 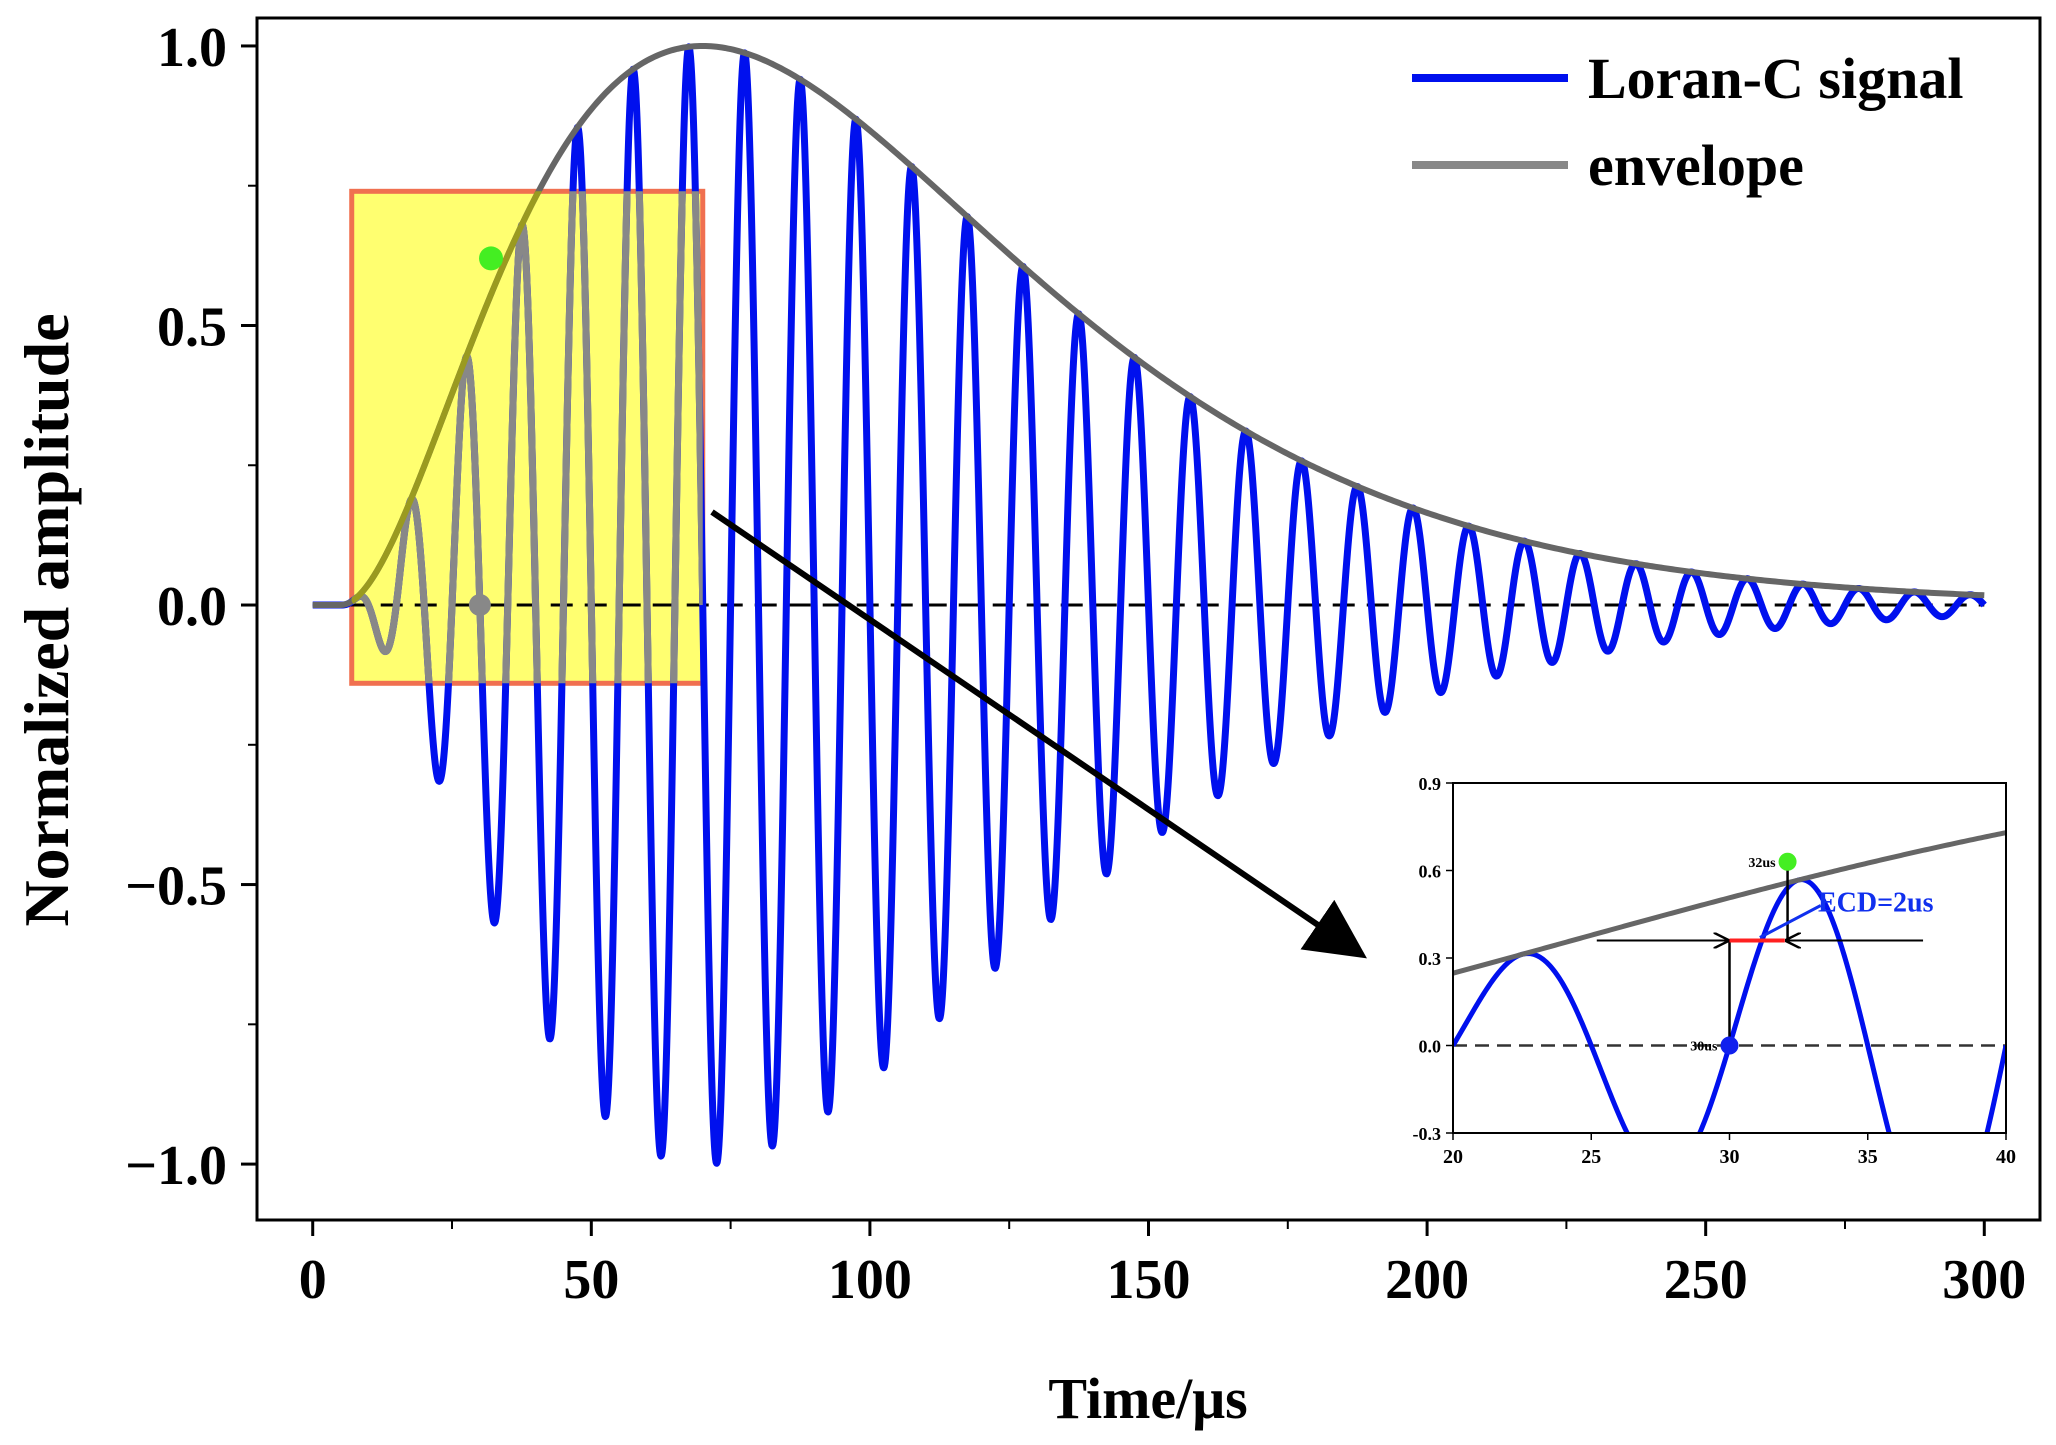 I want to click on x-axis-ticks: 0 50 100 150 200 250 300, so click(x=1162, y=1265).